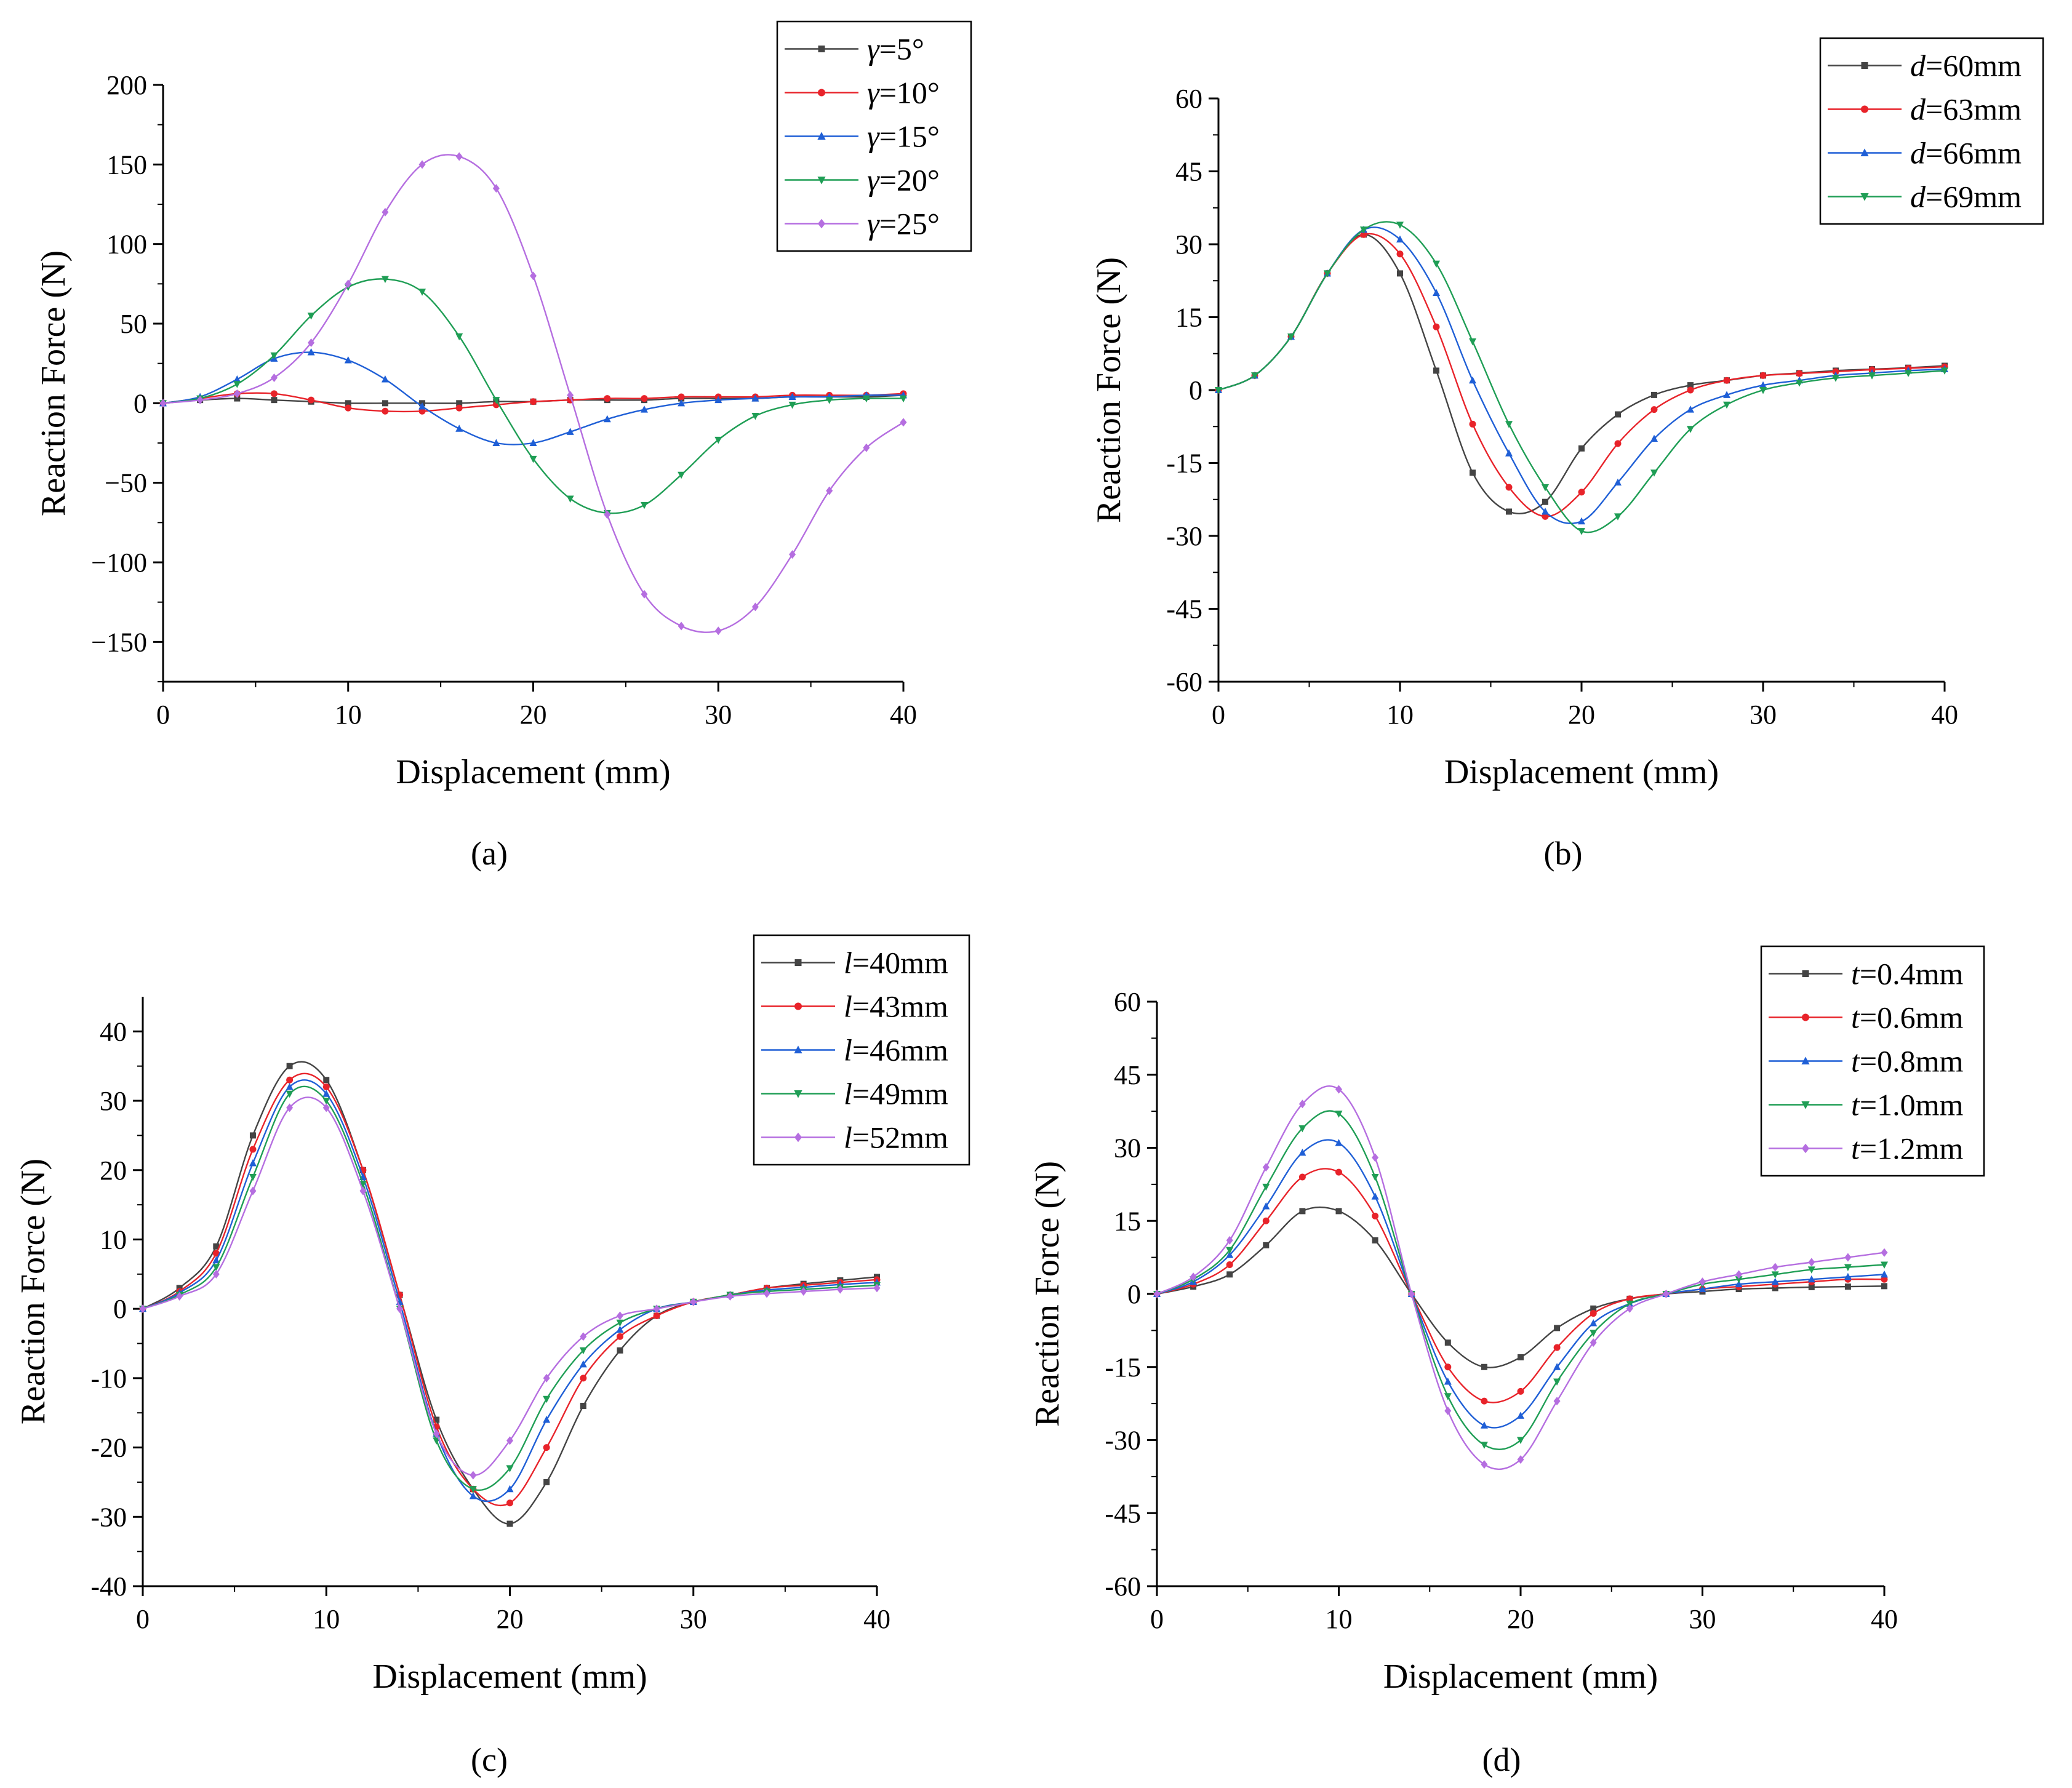  What do you see at coordinates (1912, 1148) in the screenshot?
I see `legend-value: =1.2mm` at bounding box center [1912, 1148].